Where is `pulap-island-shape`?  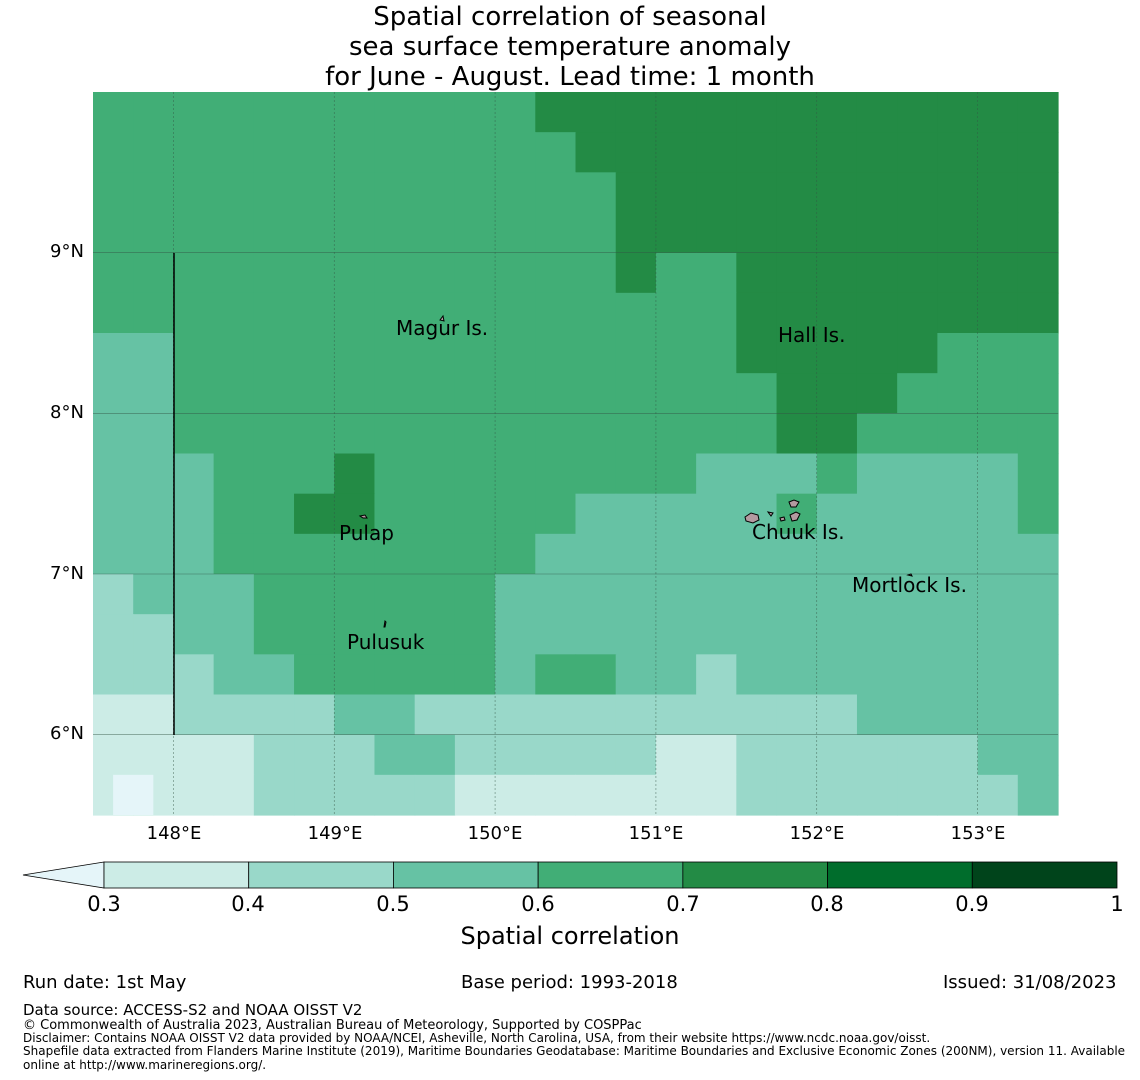
pulap-island-shape is located at coordinates (363, 516).